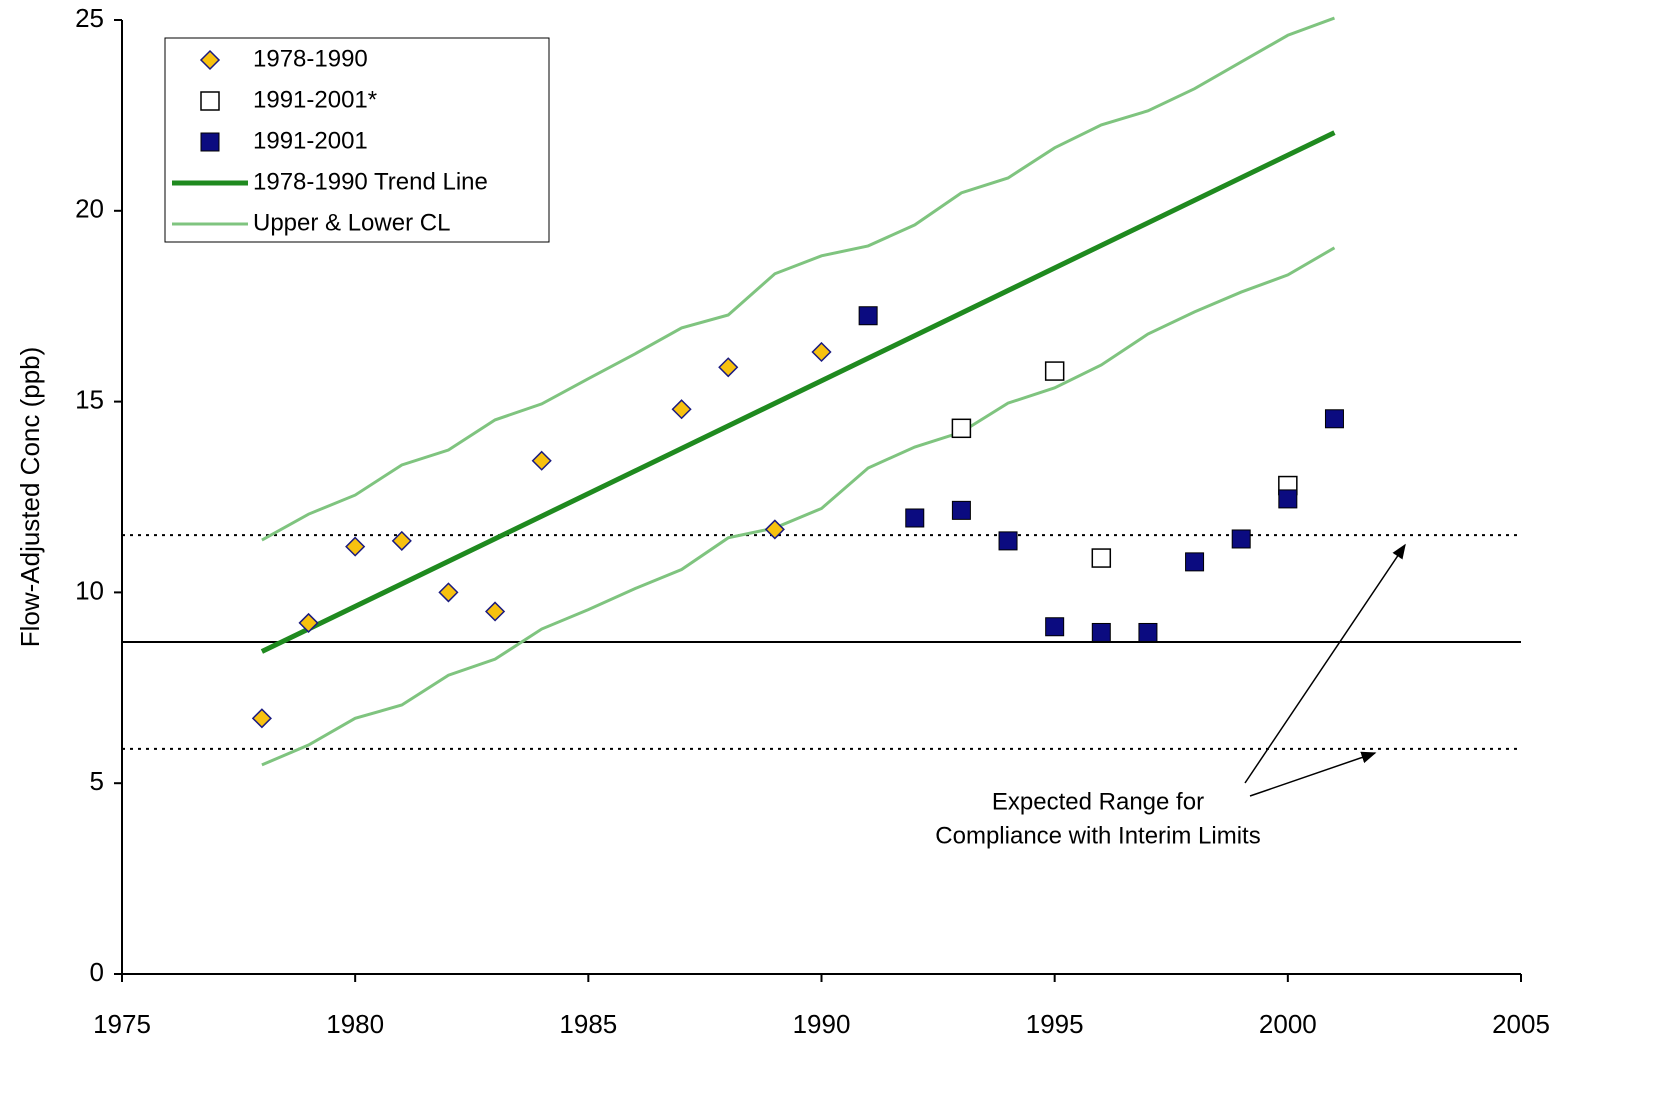 Image resolution: width=1677 pixels, height=1118 pixels. What do you see at coordinates (315, 99) in the screenshot?
I see `legend-label: 1991-2001*` at bounding box center [315, 99].